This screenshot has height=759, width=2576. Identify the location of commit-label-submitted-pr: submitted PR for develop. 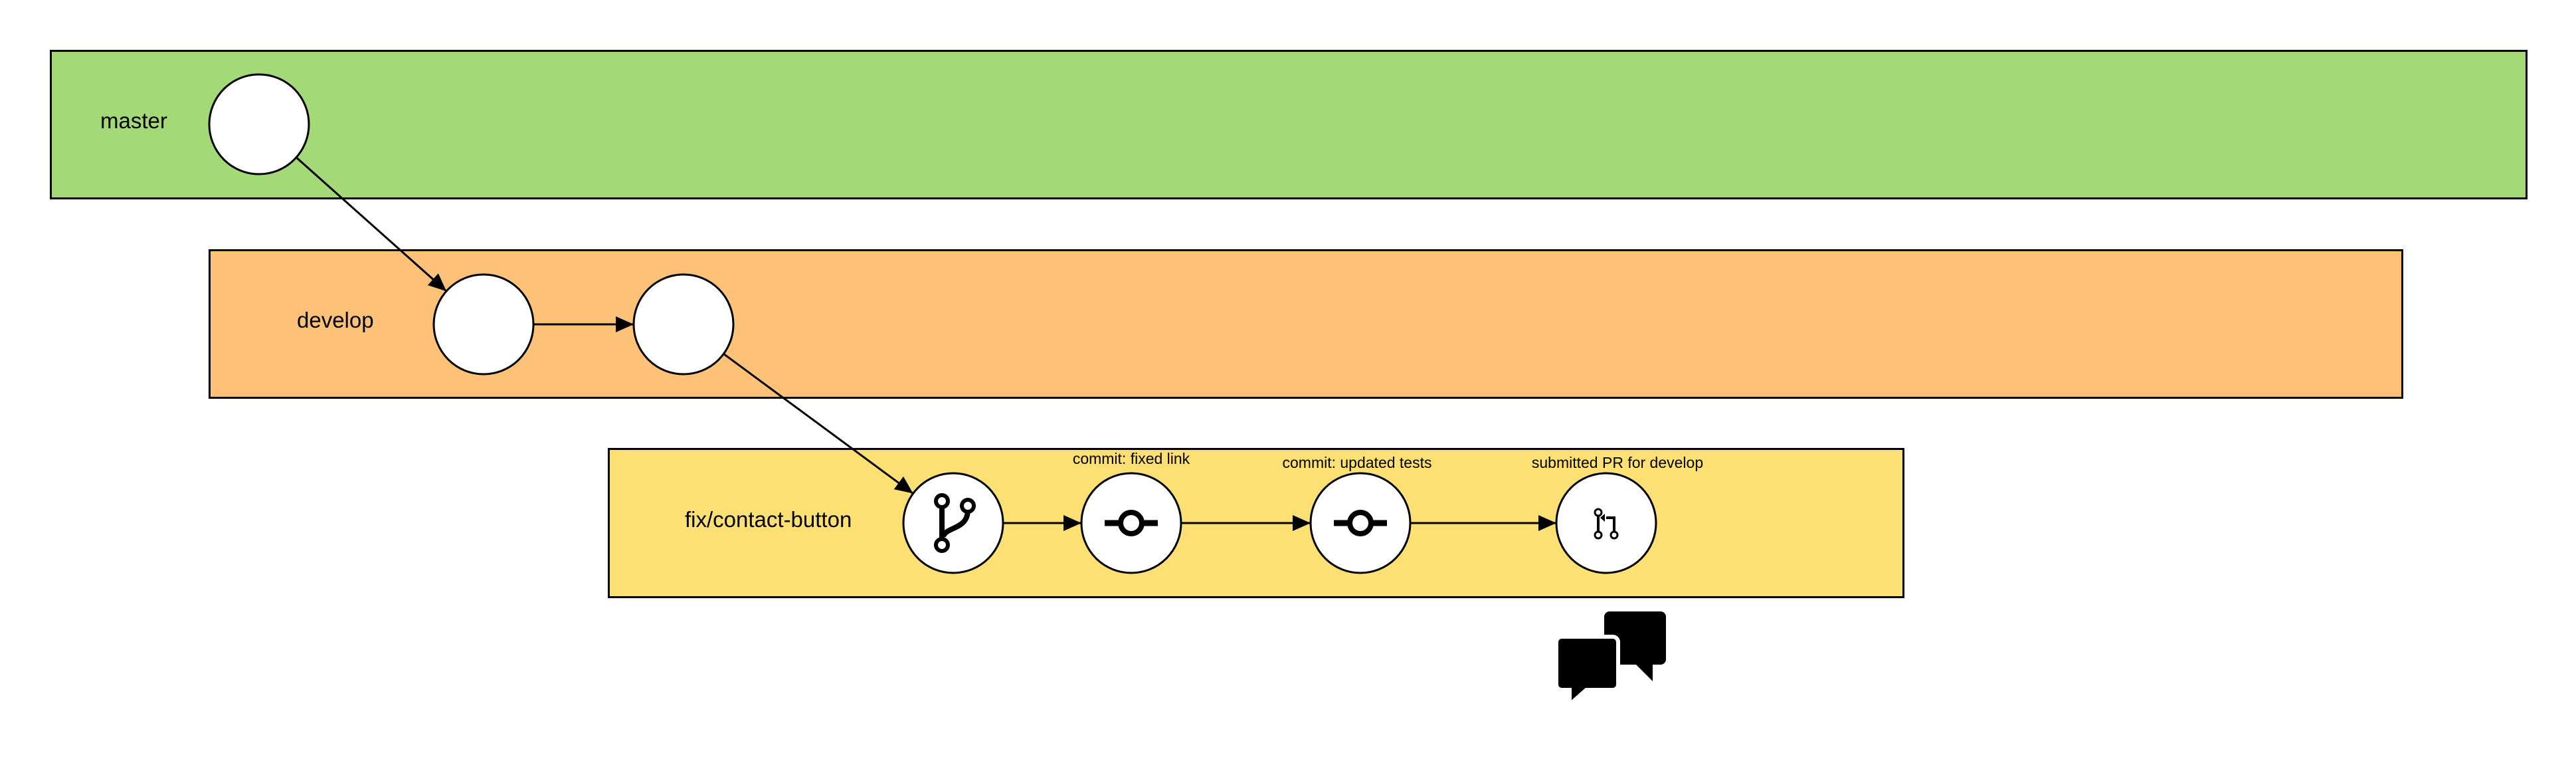
(1617, 462).